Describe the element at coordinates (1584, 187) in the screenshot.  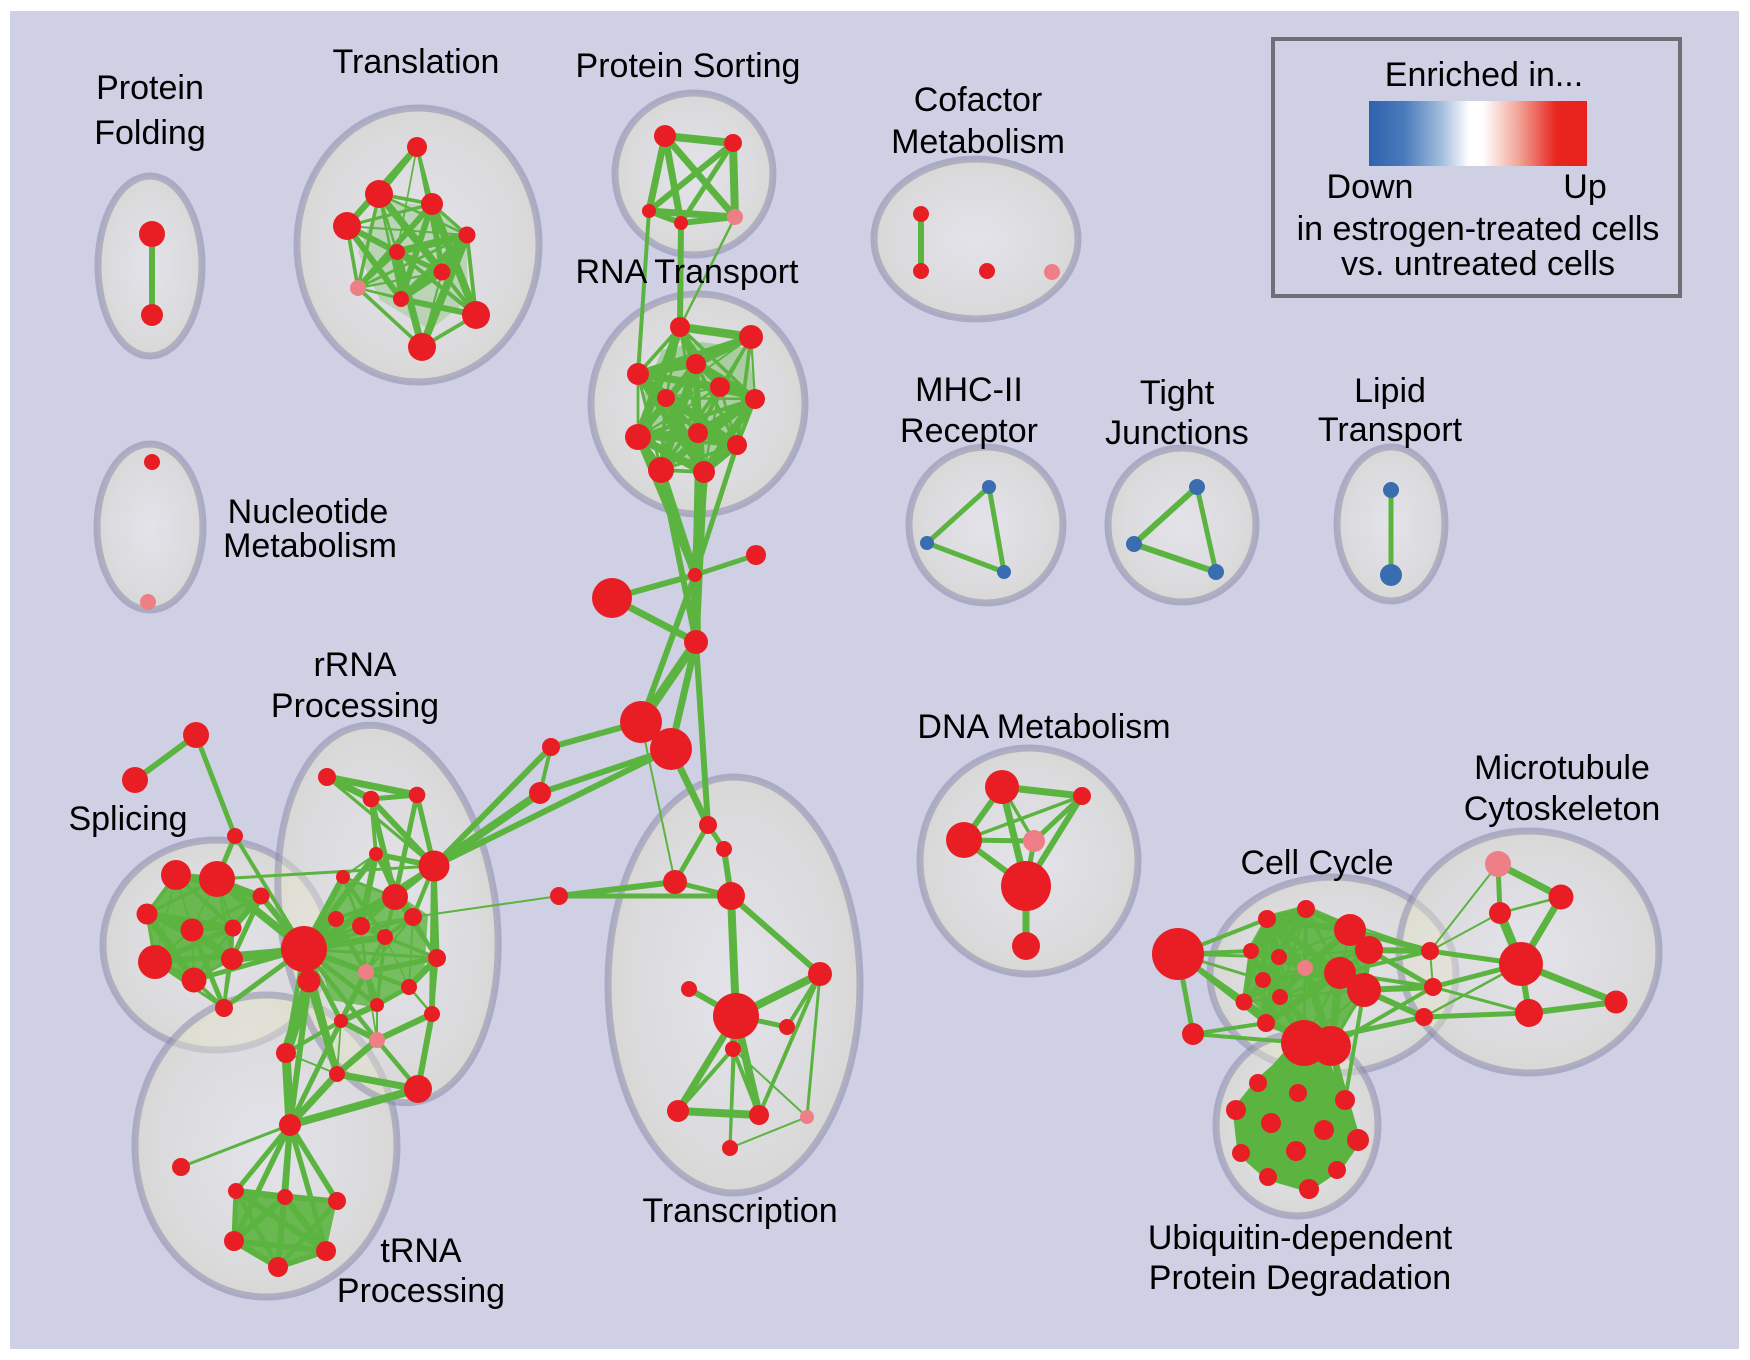
I see `svg-text: Up` at that location.